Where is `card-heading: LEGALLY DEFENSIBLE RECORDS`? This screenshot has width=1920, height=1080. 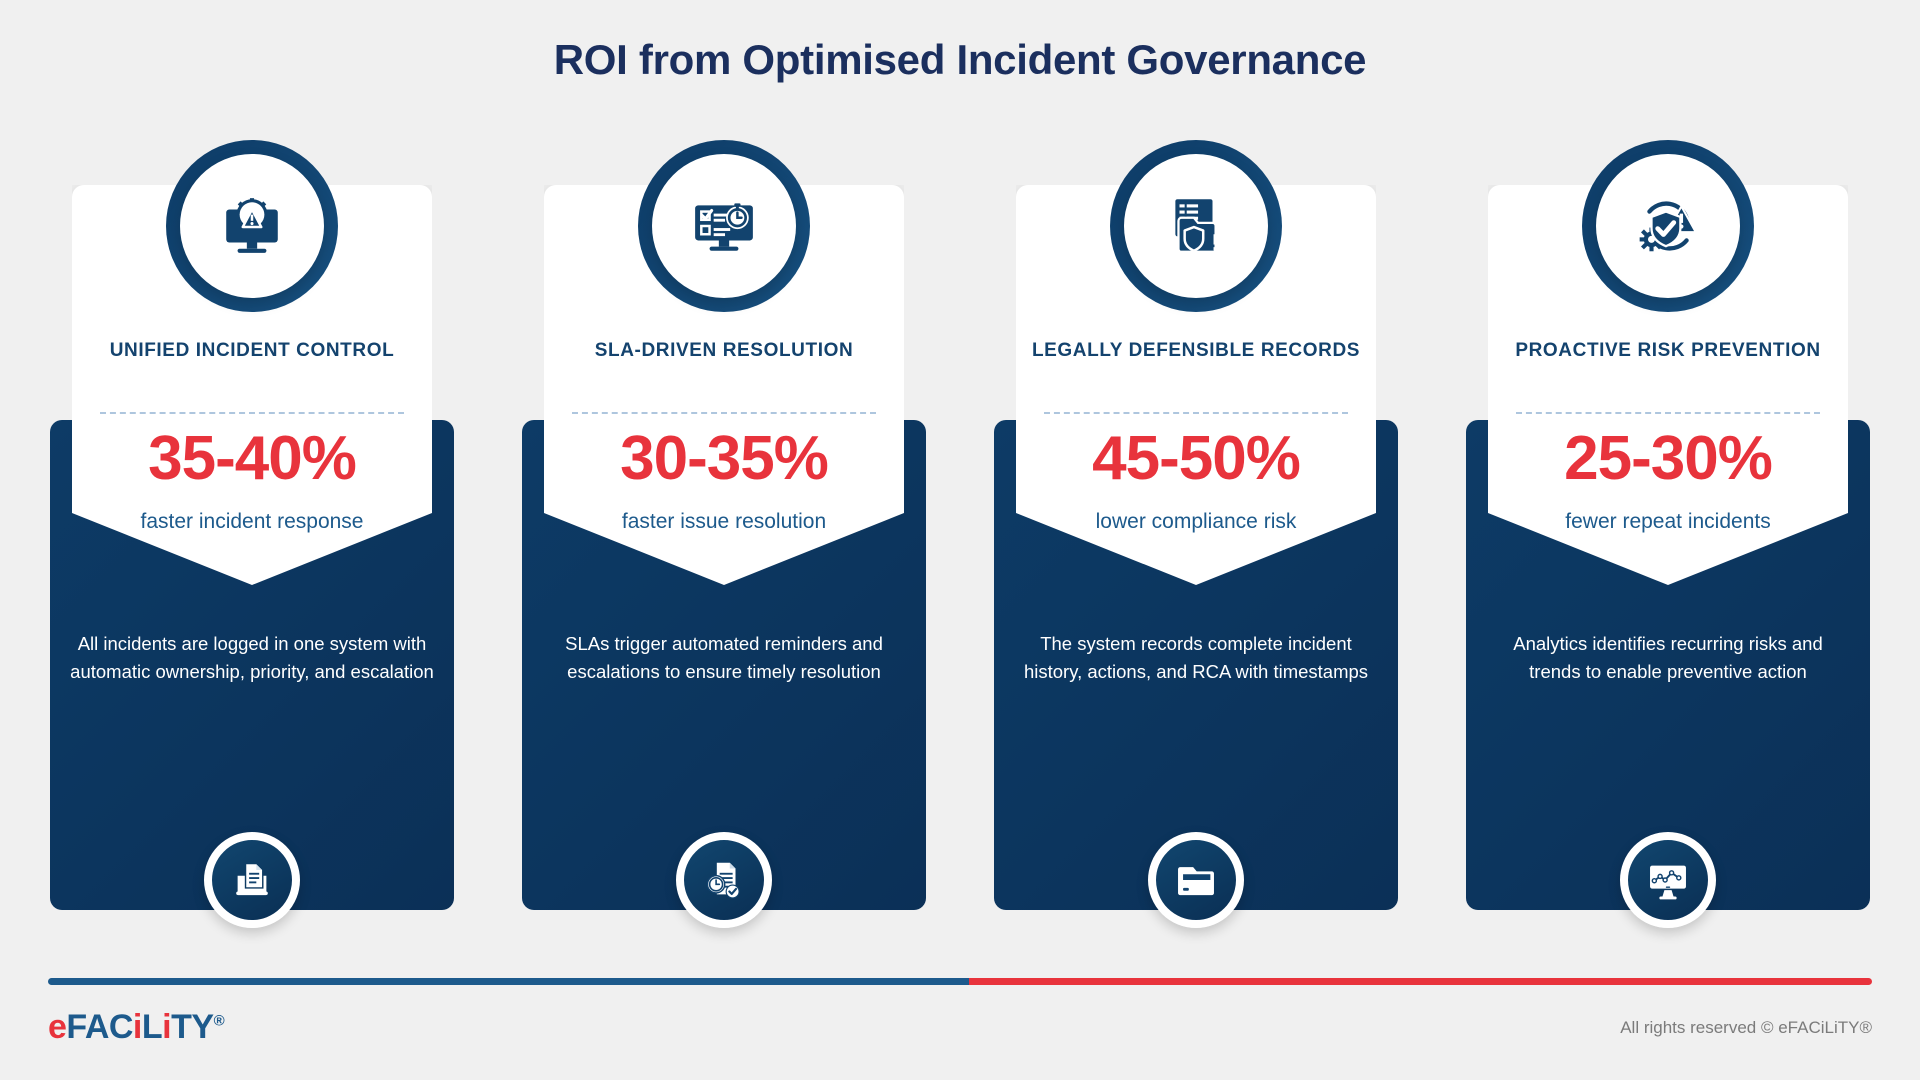 card-heading: LEGALLY DEFENSIBLE RECORDS is located at coordinates (1196, 350).